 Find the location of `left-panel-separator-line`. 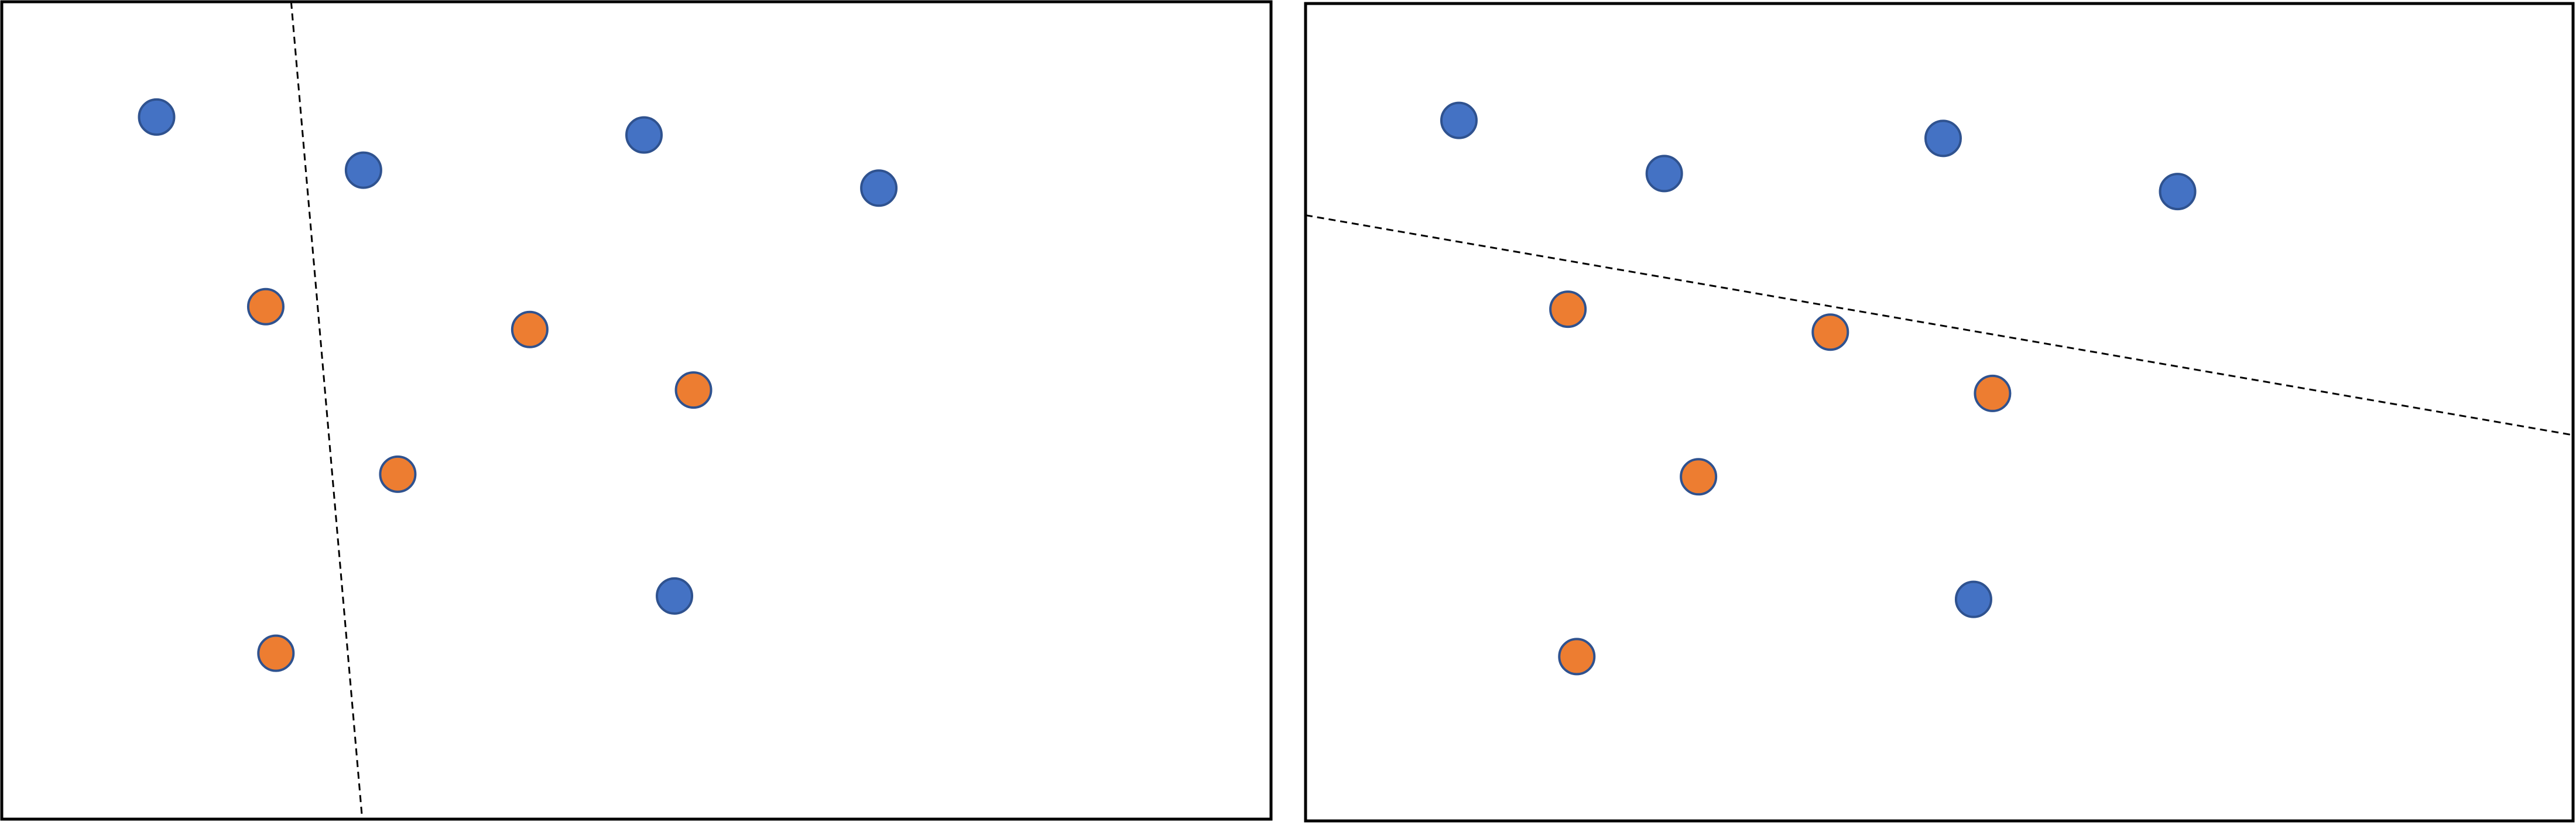

left-panel-separator-line is located at coordinates (327, 410).